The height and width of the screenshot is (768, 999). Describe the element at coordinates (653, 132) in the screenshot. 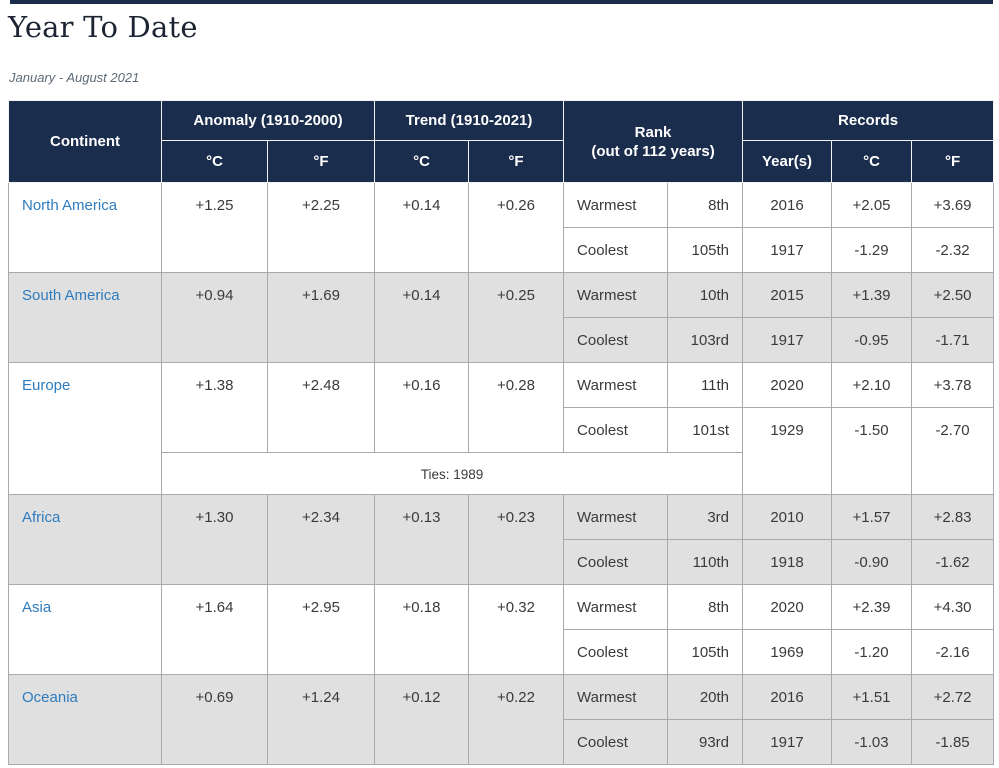

I see `header-rank-line1: Rank` at that location.